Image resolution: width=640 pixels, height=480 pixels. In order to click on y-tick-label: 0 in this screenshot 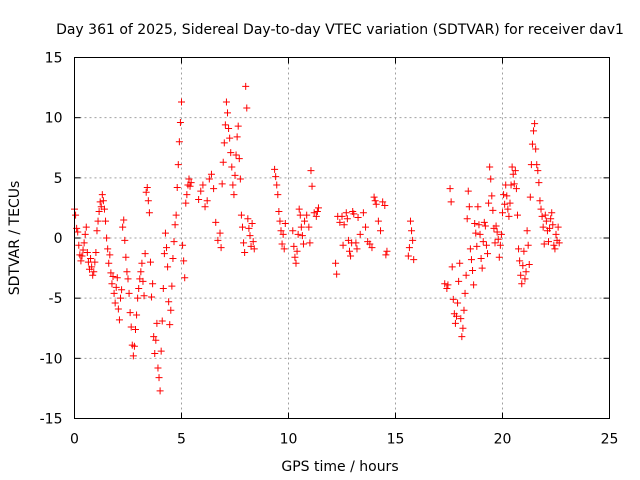, I will do `click(58, 239)`.